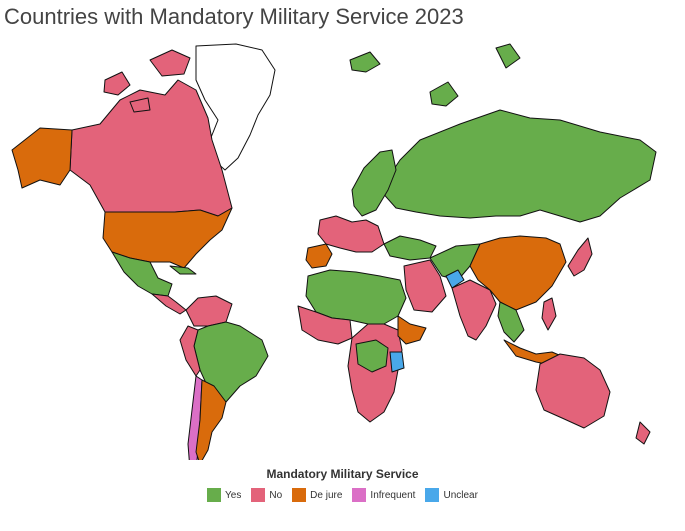 The width and height of the screenshot is (685, 531). I want to click on legend-swatch-yes, so click(214, 495).